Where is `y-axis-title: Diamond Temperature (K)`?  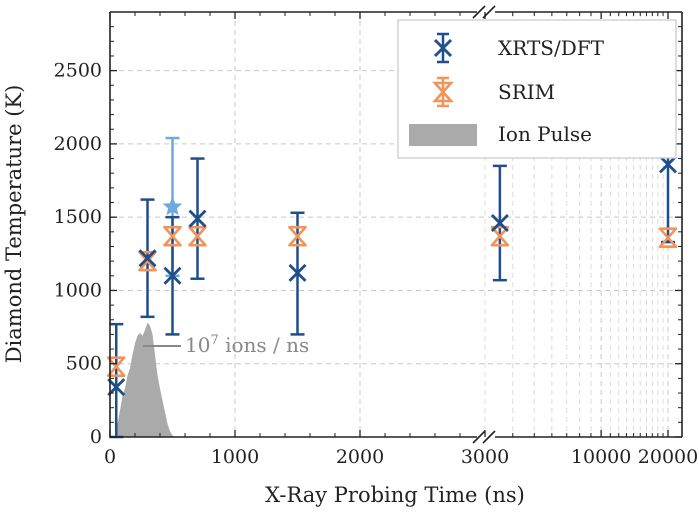
y-axis-title: Diamond Temperature (K) is located at coordinates (14, 224).